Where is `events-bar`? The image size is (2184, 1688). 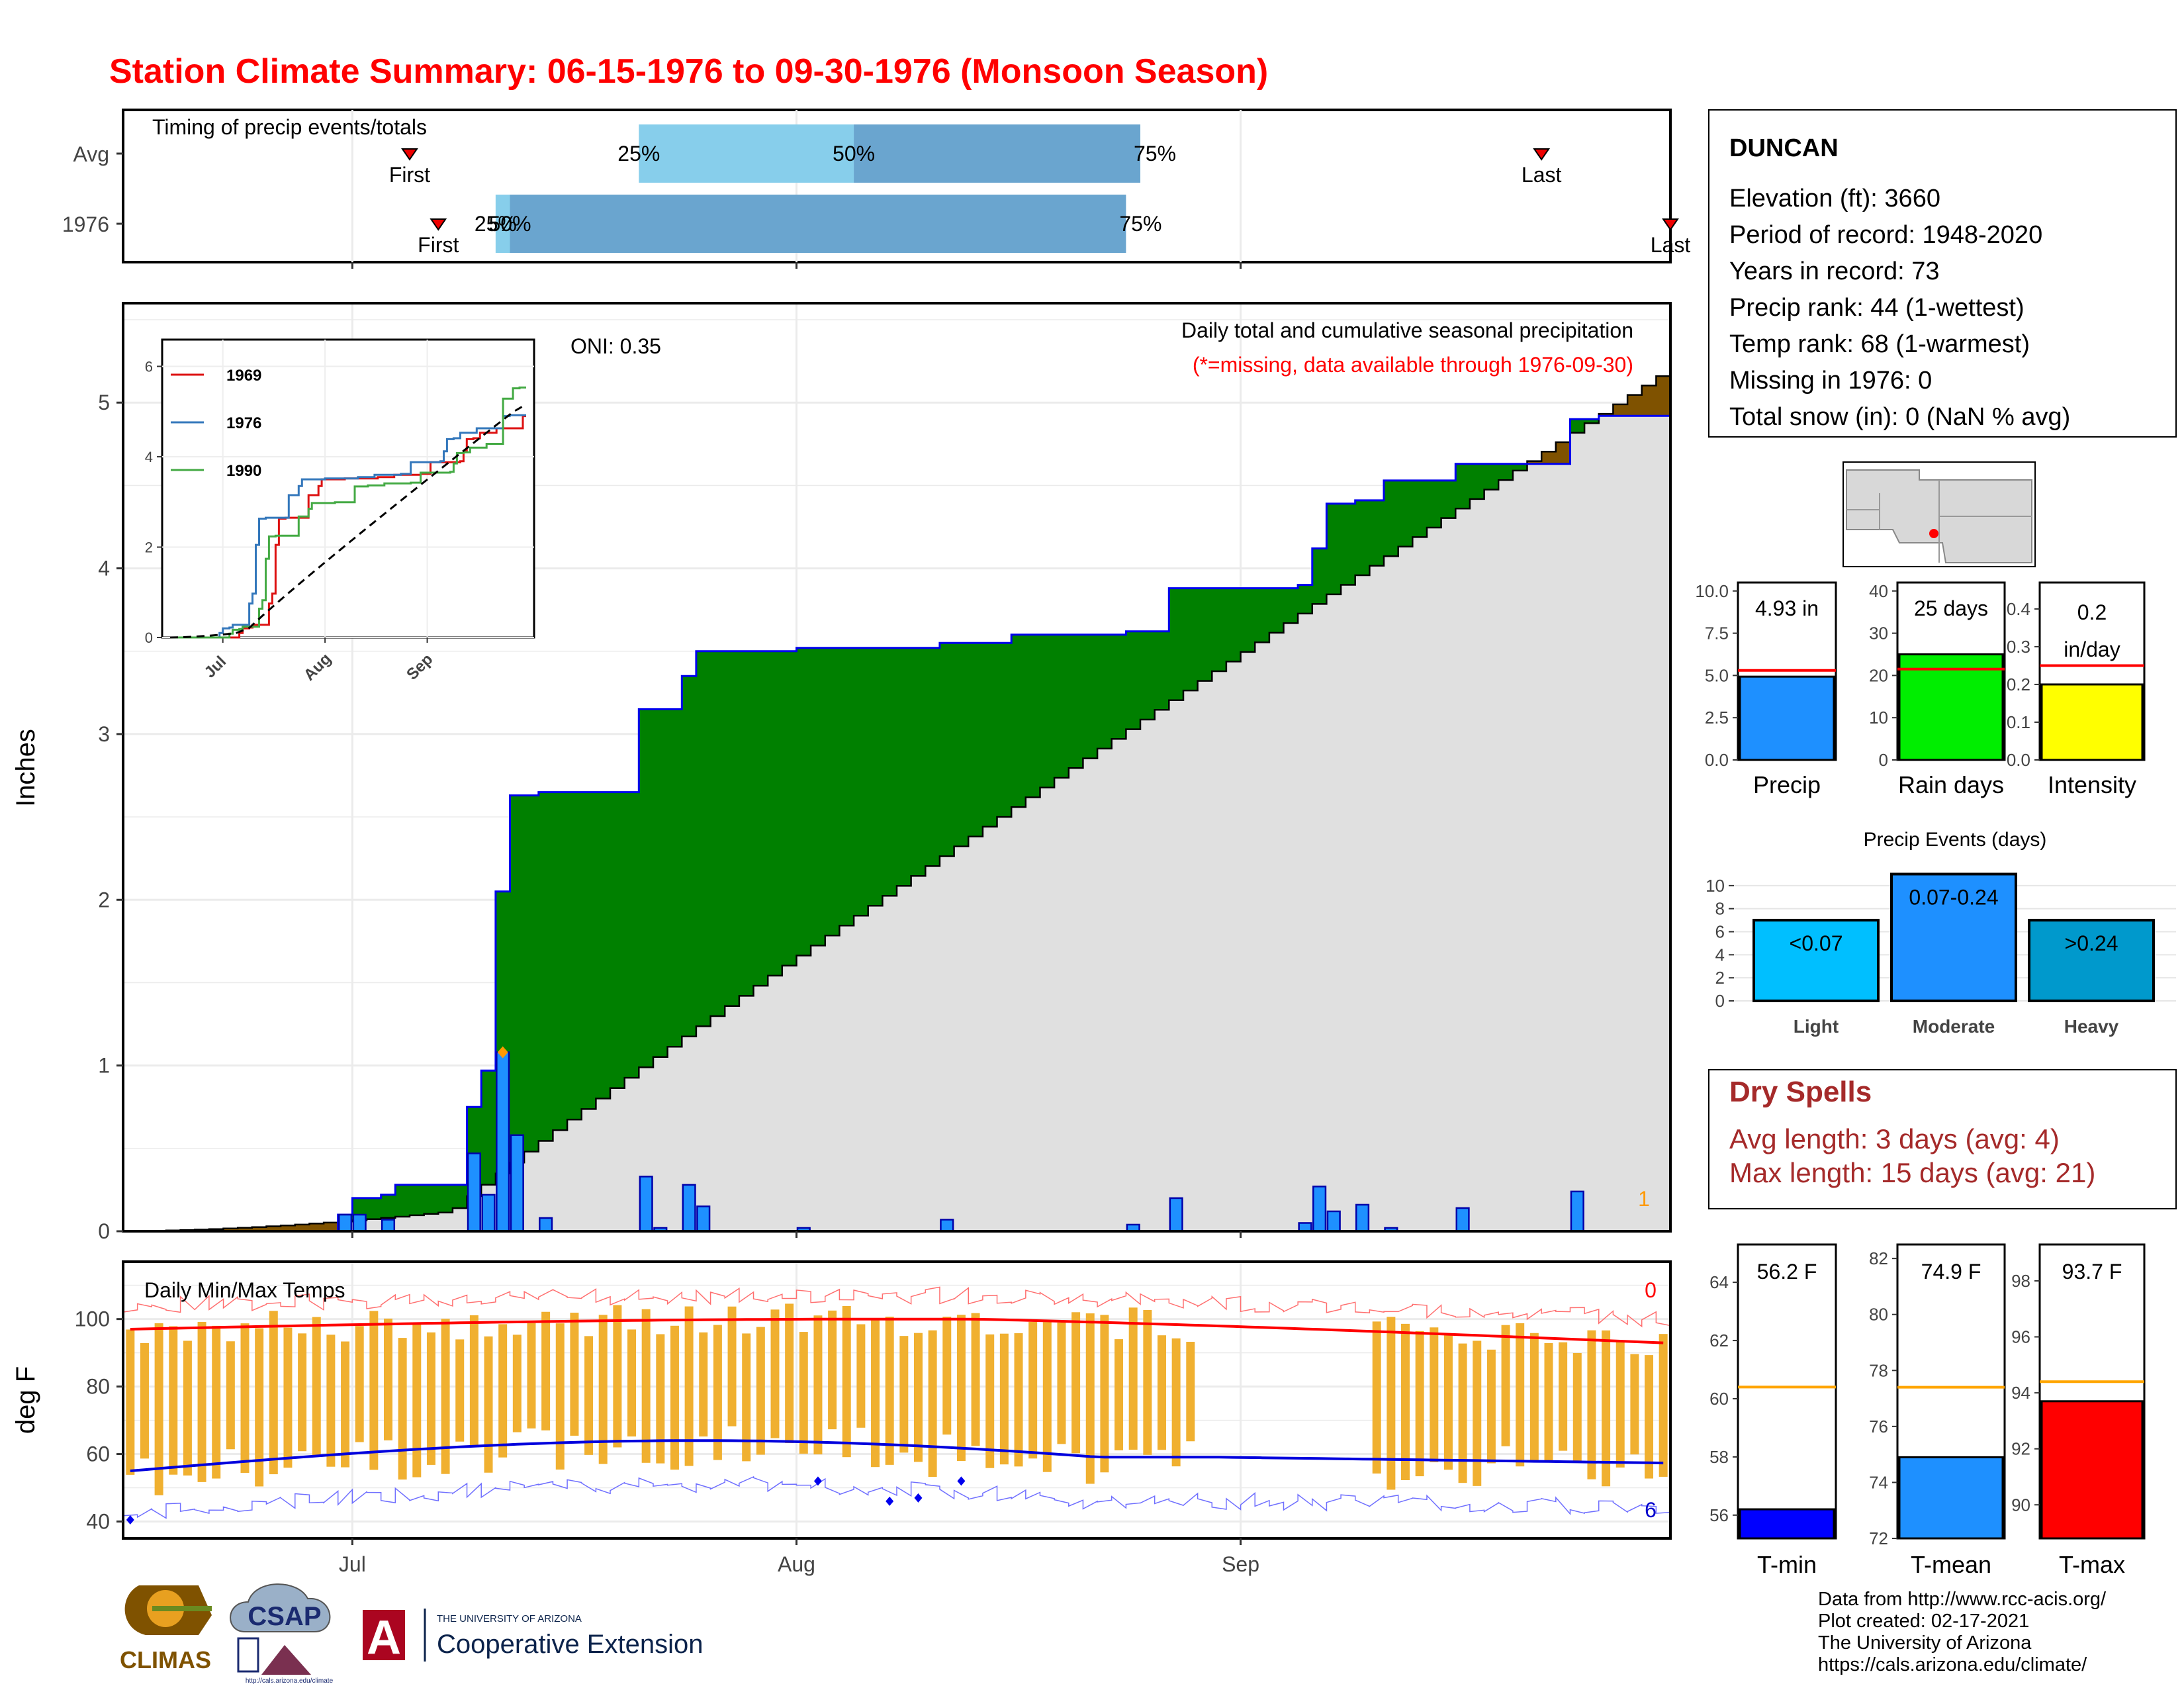
events-bar is located at coordinates (1954, 937).